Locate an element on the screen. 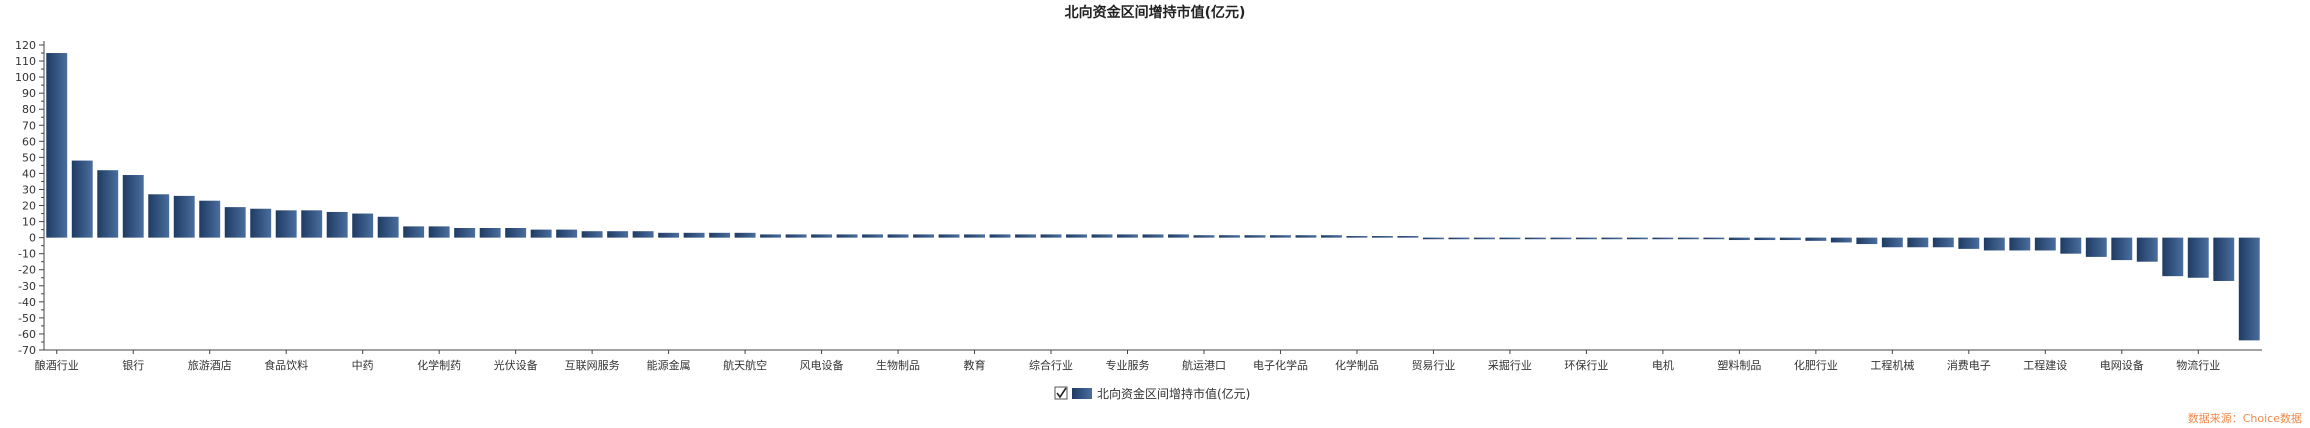 The width and height of the screenshot is (2310, 428). x-tick-label: 化肥行业 is located at coordinates (1816, 365).